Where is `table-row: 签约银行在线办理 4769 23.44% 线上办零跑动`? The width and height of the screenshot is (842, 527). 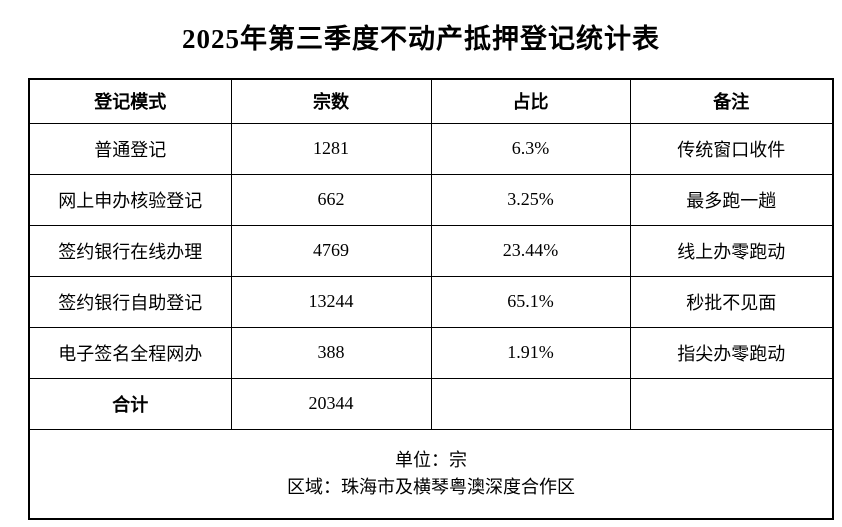
table-row: 签约银行在线办理 4769 23.44% 线上办零跑动 is located at coordinates (431, 250).